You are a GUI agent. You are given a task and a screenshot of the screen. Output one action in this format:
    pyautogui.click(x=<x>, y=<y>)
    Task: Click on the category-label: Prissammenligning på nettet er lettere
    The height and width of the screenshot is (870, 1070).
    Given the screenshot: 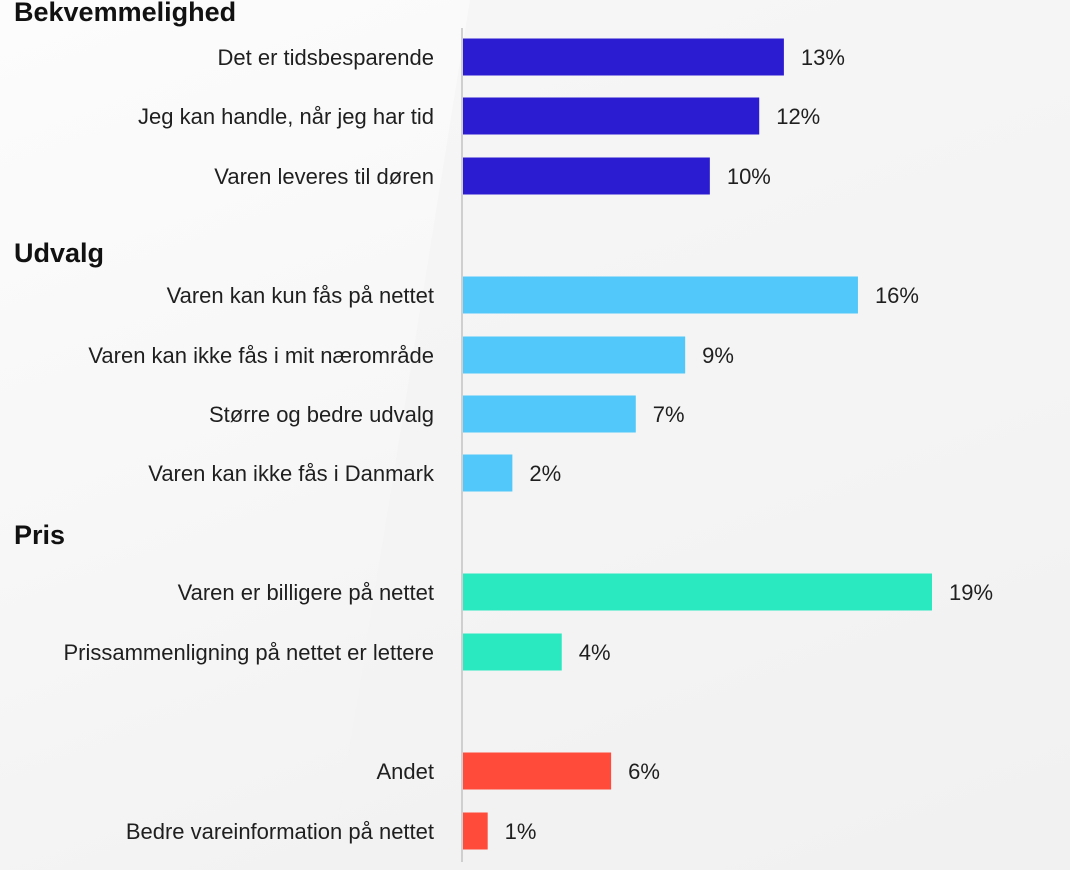 What is the action you would take?
    pyautogui.click(x=248, y=652)
    